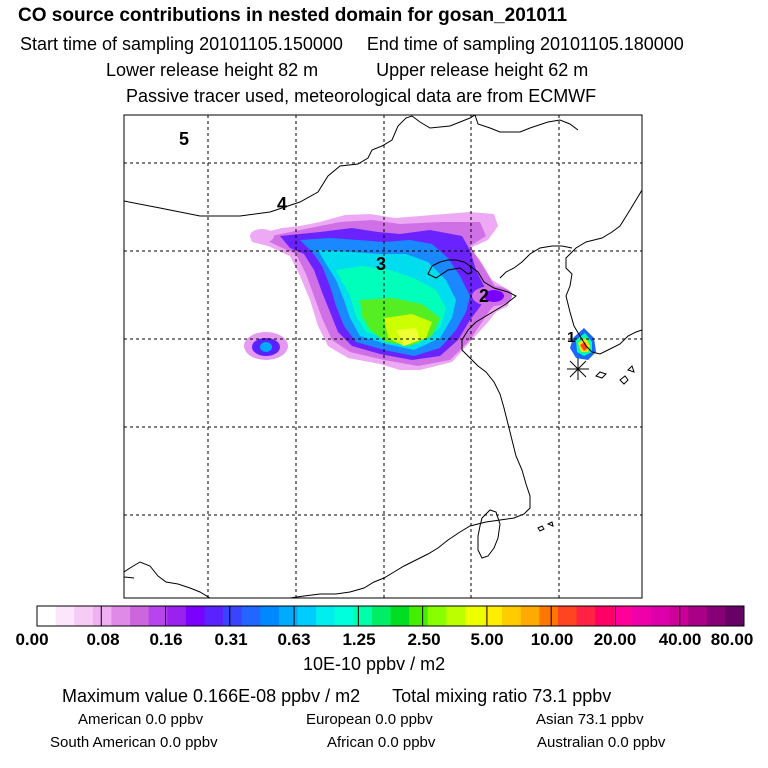 Image resolution: width=768 pixels, height=768 pixels. I want to click on african-contribution: African 0.0 ppbv, so click(381, 742).